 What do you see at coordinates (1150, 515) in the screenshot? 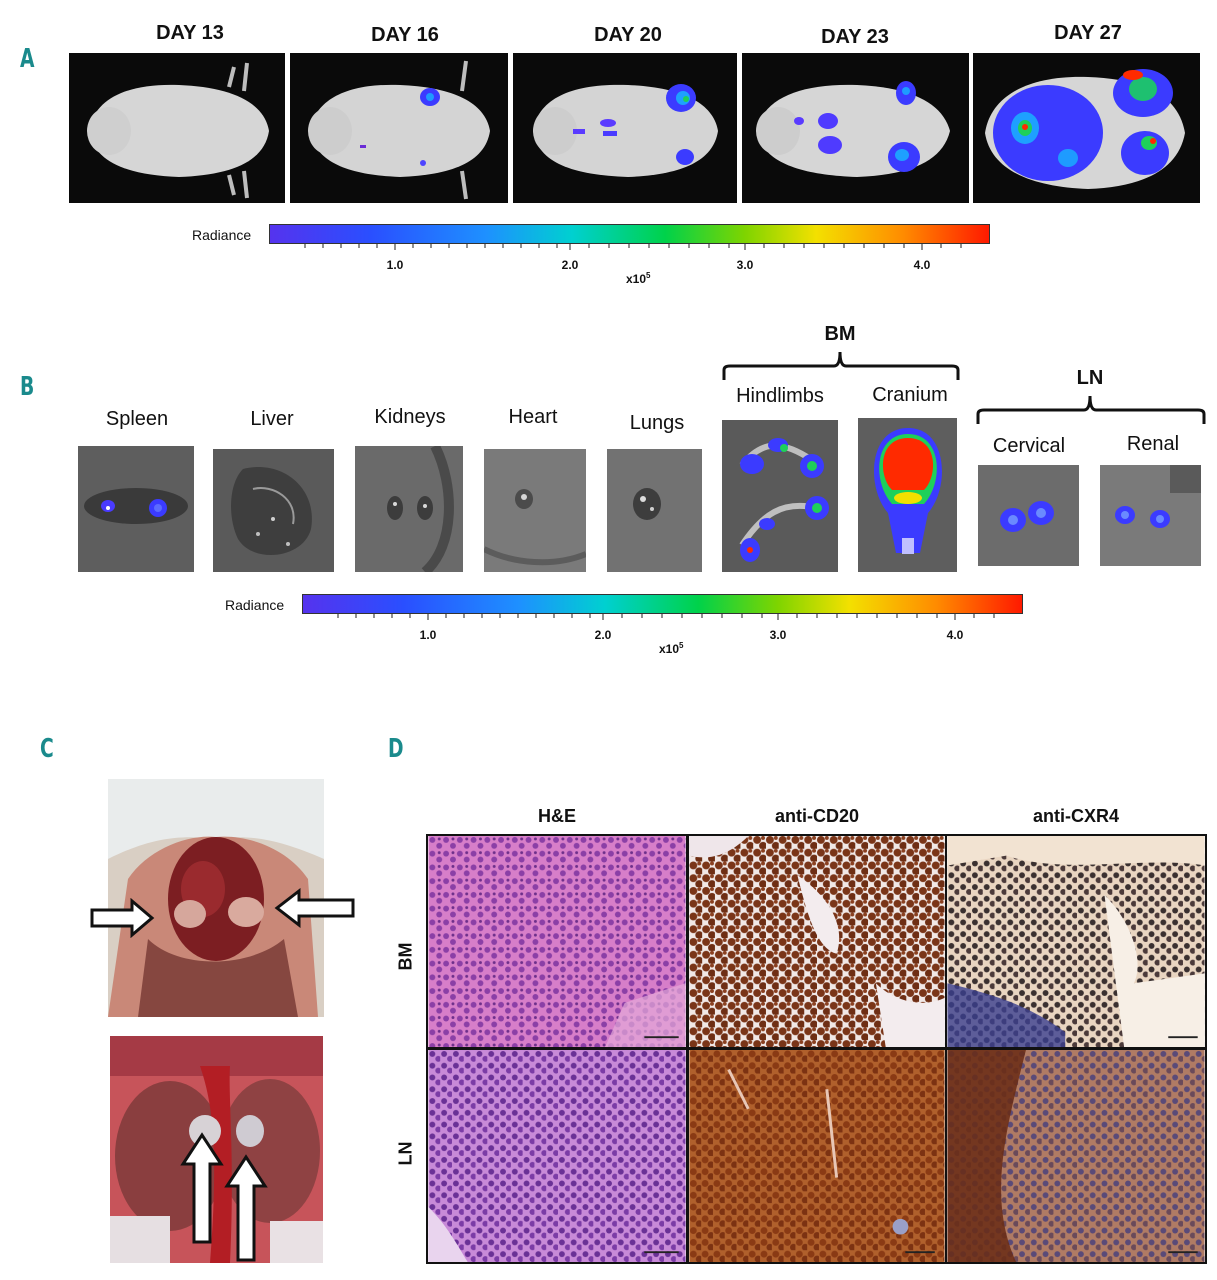
I see `organ-image-renal` at bounding box center [1150, 515].